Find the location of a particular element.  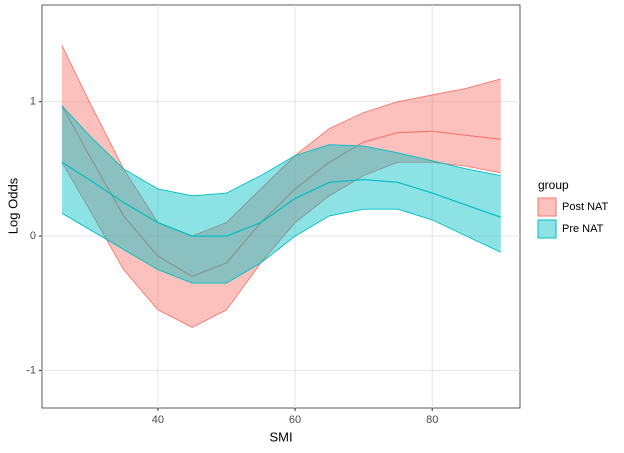

x-tick-label: 60 is located at coordinates (295, 420).